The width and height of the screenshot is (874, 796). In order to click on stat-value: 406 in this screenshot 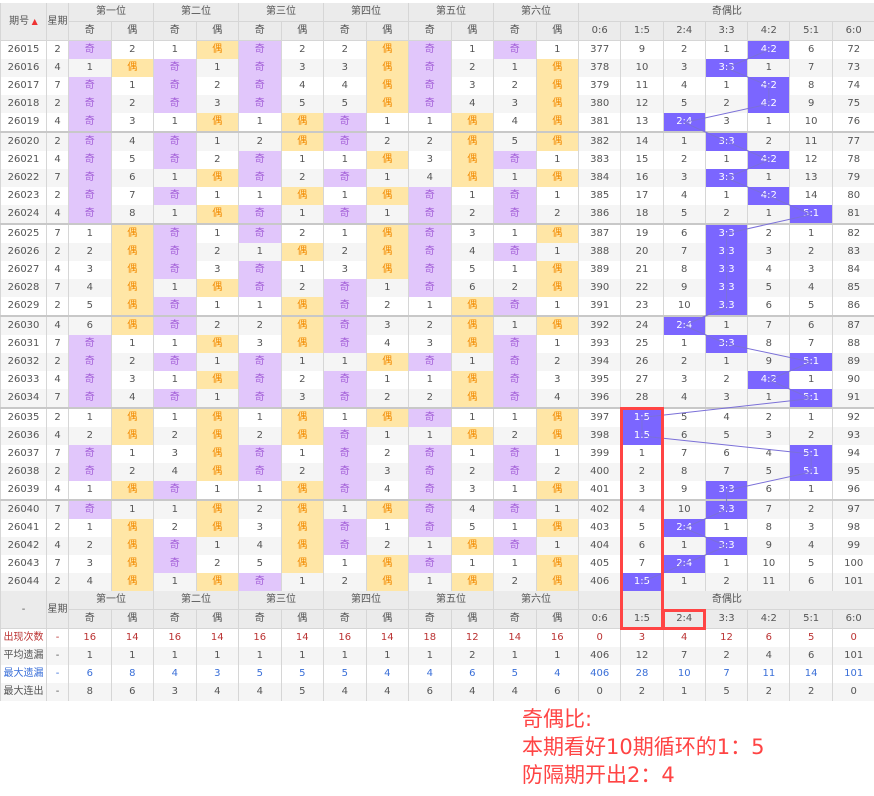, I will do `click(599, 674)`.